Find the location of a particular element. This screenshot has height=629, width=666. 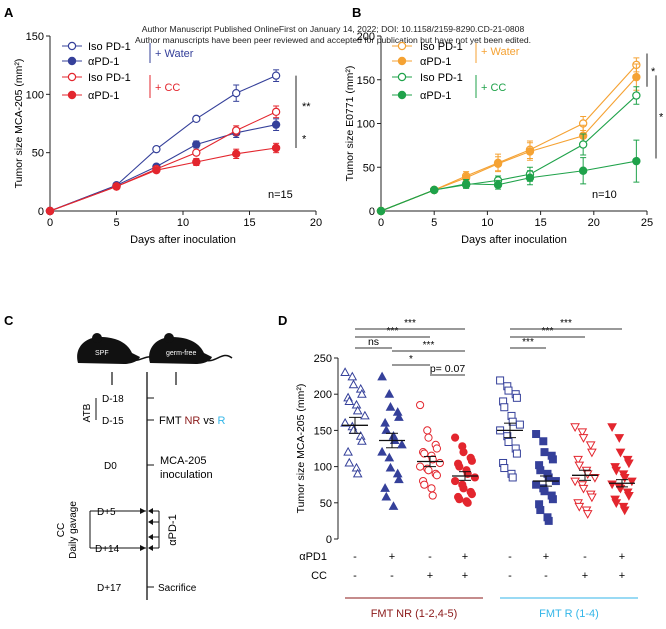

germ-free-mouse-icon: germ-free is located at coordinates (191, 348).